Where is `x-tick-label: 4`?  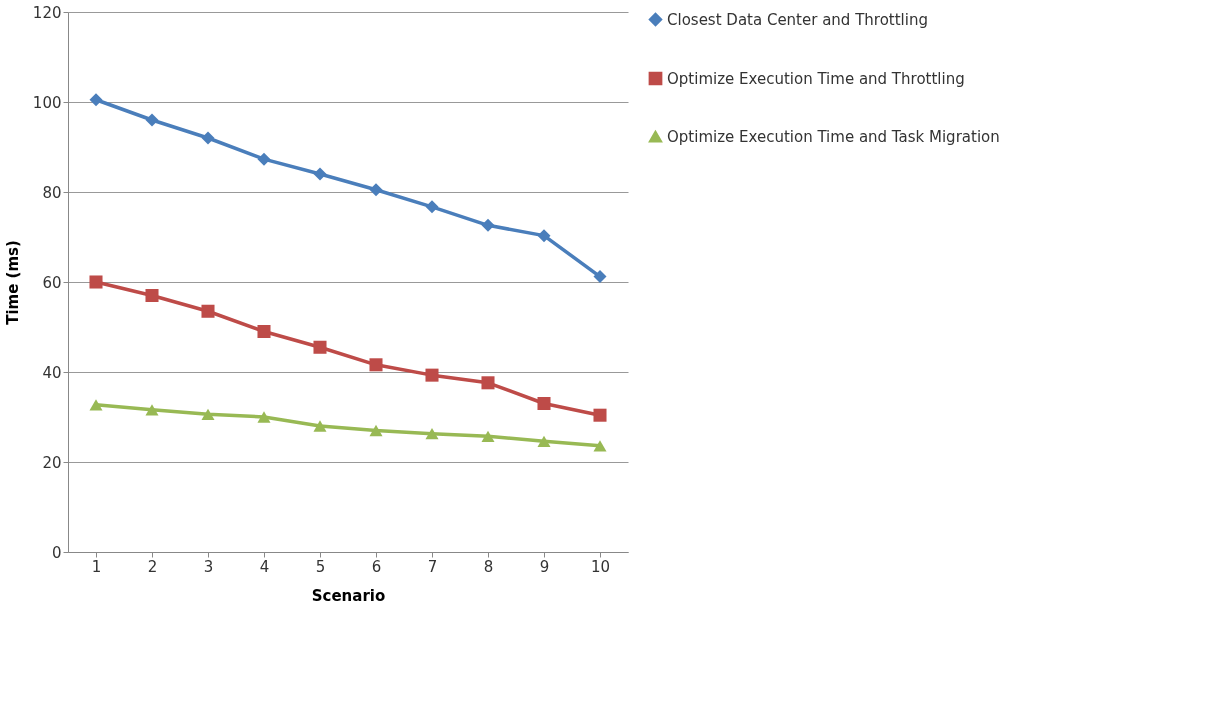
x-tick-label: 4 is located at coordinates (264, 566).